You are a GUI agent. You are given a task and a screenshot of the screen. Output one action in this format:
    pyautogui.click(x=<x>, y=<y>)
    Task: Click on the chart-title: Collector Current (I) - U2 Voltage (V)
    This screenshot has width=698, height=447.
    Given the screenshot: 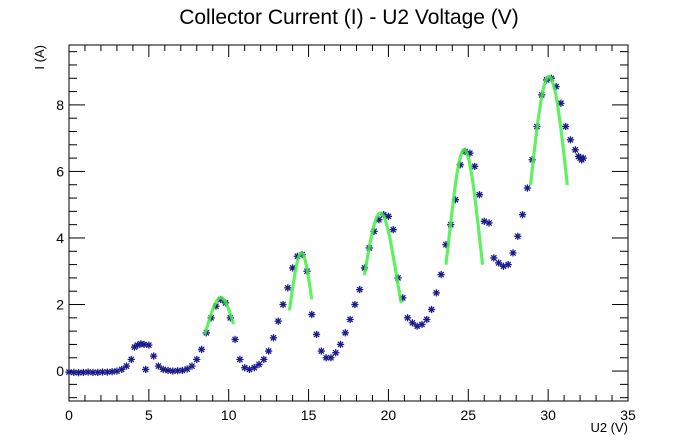 What is the action you would take?
    pyautogui.click(x=349, y=17)
    